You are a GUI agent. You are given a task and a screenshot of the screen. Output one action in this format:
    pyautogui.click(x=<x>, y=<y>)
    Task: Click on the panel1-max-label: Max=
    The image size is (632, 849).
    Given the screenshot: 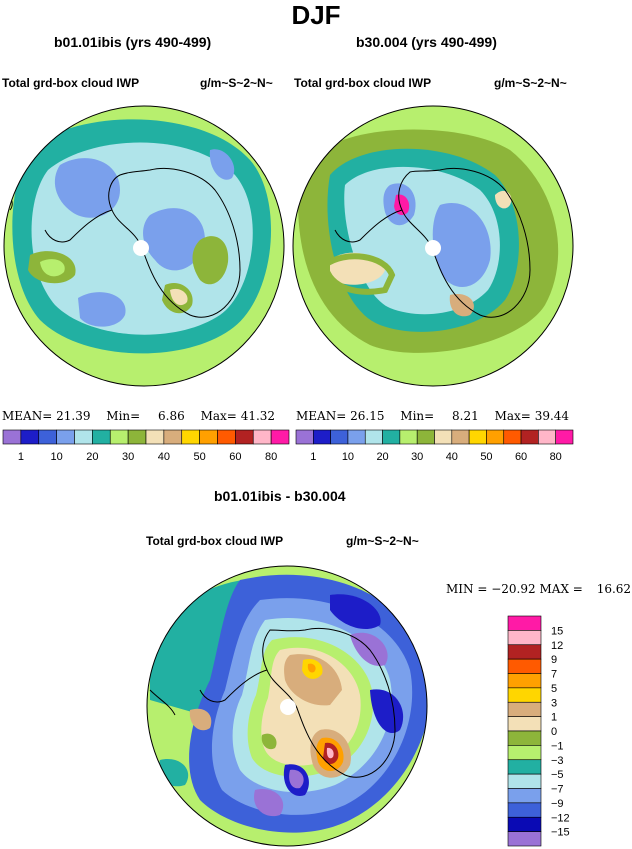 What is the action you would take?
    pyautogui.click(x=218, y=416)
    